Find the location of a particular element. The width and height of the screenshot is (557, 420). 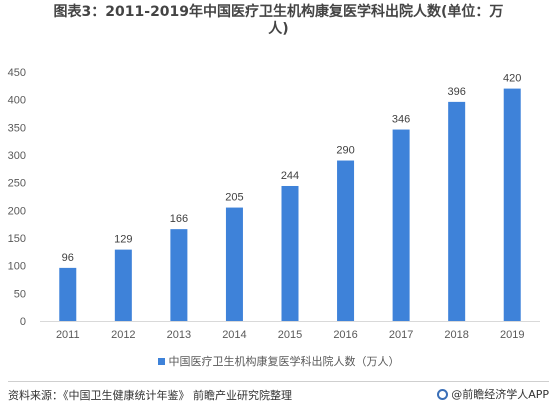

data-label-2019: 420 is located at coordinates (512, 79).